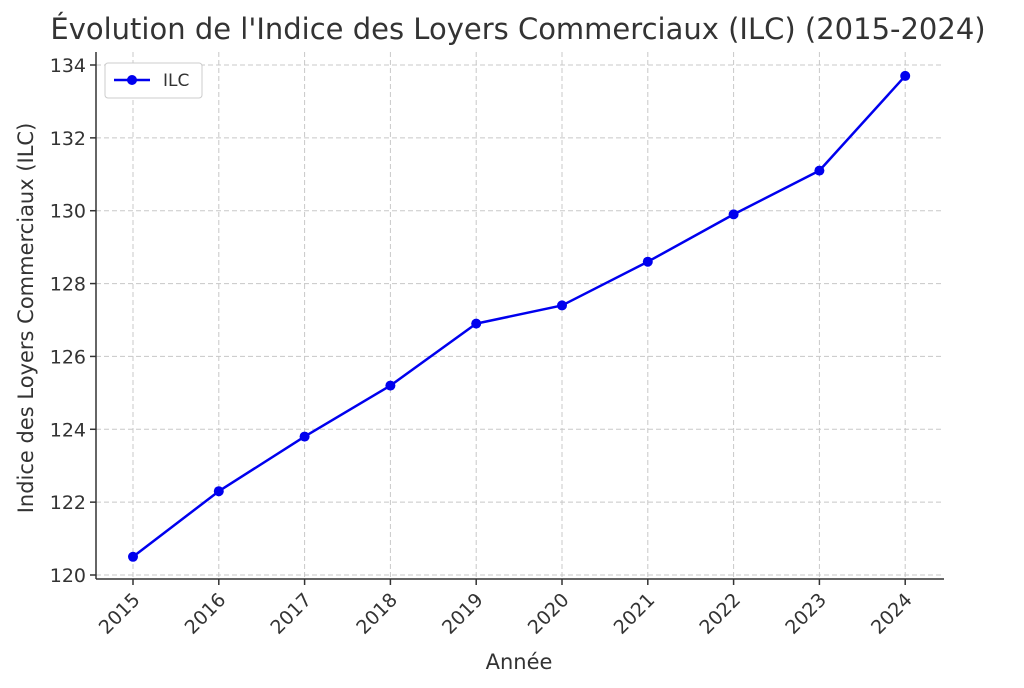 This screenshot has height=688, width=1024. What do you see at coordinates (132, 80) in the screenshot?
I see `legend-point-marker` at bounding box center [132, 80].